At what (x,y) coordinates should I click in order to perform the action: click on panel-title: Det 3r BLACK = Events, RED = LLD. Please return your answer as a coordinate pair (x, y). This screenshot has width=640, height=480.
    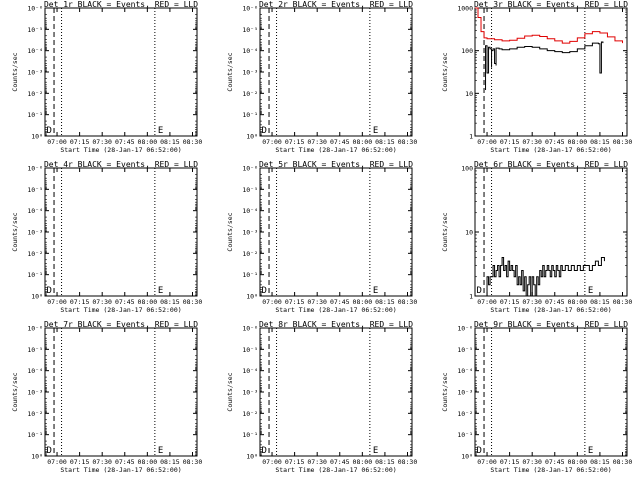
    Looking at the image, I should click on (551, 4).